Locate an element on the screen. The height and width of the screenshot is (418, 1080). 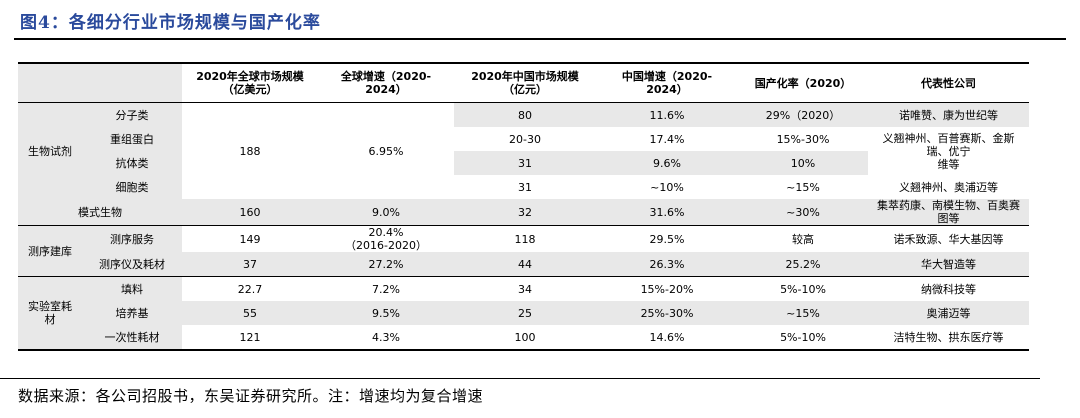
header-china-size: 2020年中国市场规模 （亿元） is located at coordinates (525, 82).